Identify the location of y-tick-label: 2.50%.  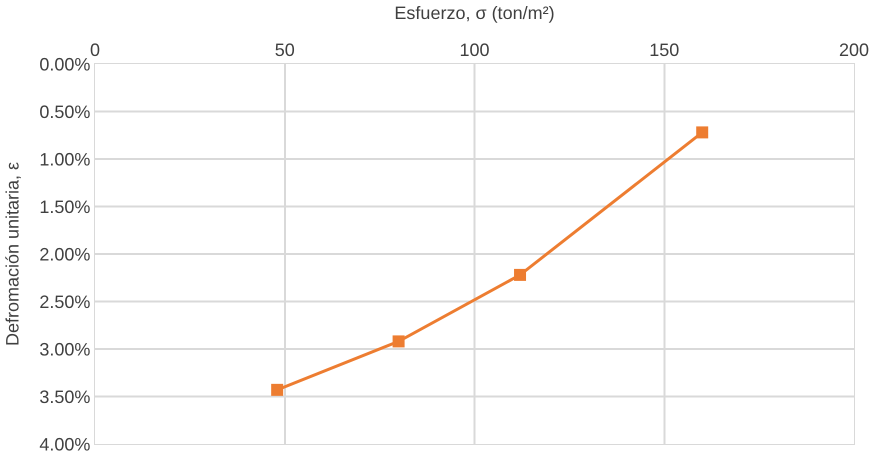
(64, 302).